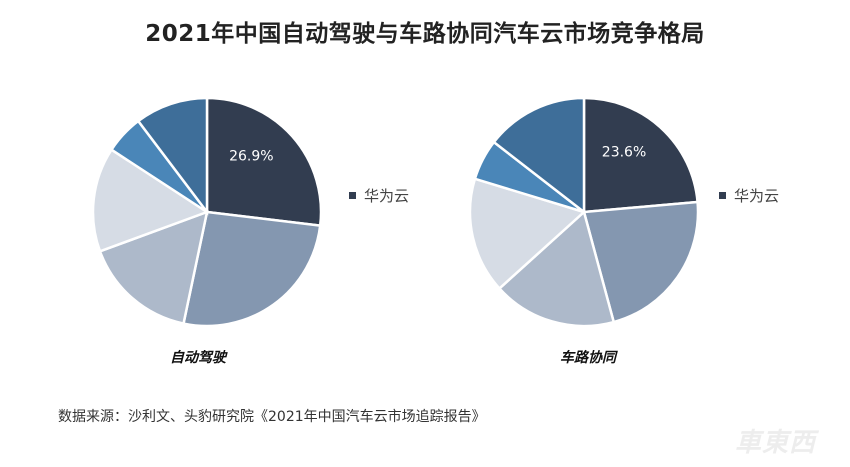 Image resolution: width=850 pixels, height=467 pixels. I want to click on legend-v2x: 华为云, so click(749, 195).